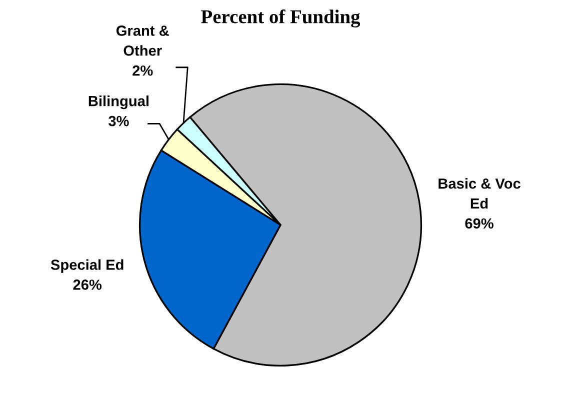 Image resolution: width=561 pixels, height=409 pixels. Describe the element at coordinates (479, 223) in the screenshot. I see `data-label: 69%` at that location.